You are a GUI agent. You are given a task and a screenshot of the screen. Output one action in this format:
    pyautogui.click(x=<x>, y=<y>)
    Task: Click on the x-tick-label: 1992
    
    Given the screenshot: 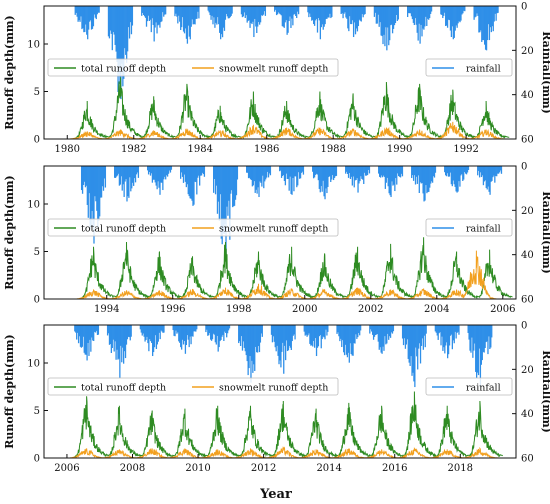 What is the action you would take?
    pyautogui.click(x=465, y=149)
    